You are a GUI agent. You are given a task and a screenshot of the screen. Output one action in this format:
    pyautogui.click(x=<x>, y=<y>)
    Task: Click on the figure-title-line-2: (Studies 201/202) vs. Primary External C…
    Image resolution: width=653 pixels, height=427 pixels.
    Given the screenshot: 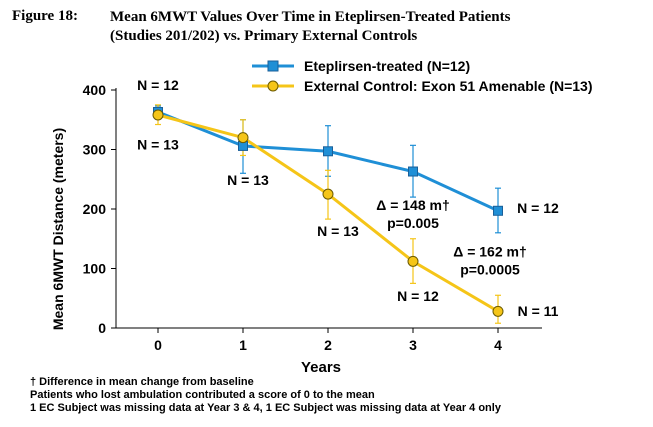 What is the action you would take?
    pyautogui.click(x=264, y=36)
    